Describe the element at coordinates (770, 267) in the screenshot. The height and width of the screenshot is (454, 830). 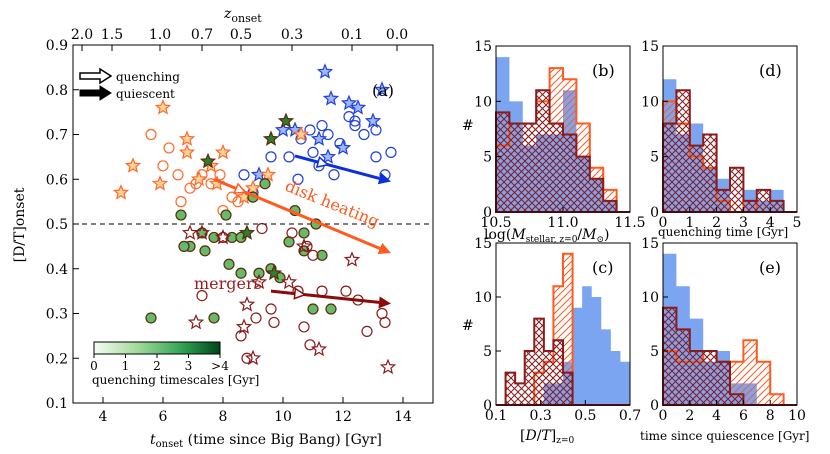
I see `panel-label-e: (e)` at that location.